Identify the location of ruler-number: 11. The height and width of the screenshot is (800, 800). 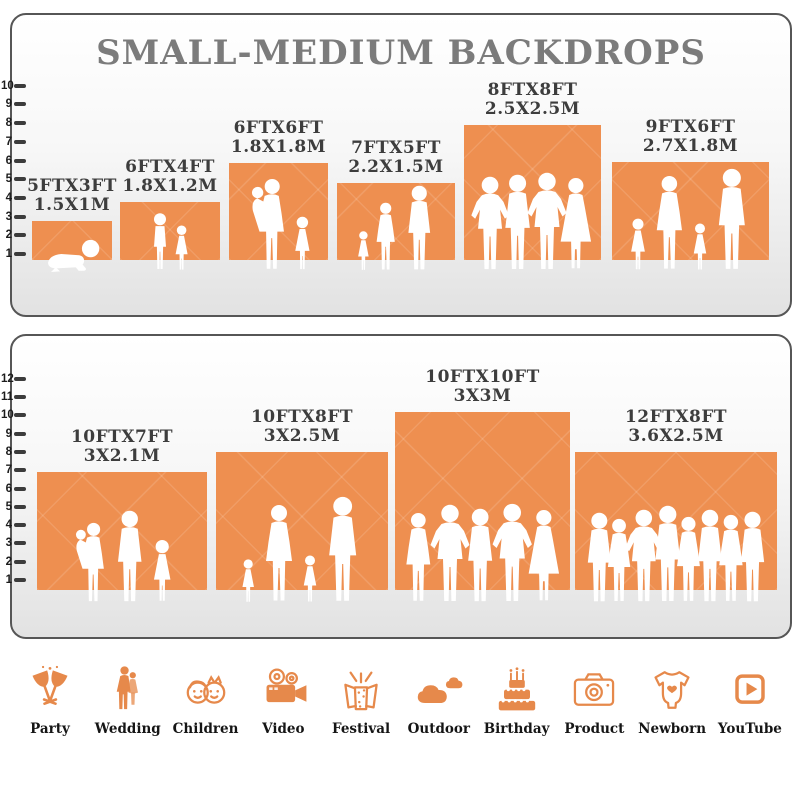
(7, 397).